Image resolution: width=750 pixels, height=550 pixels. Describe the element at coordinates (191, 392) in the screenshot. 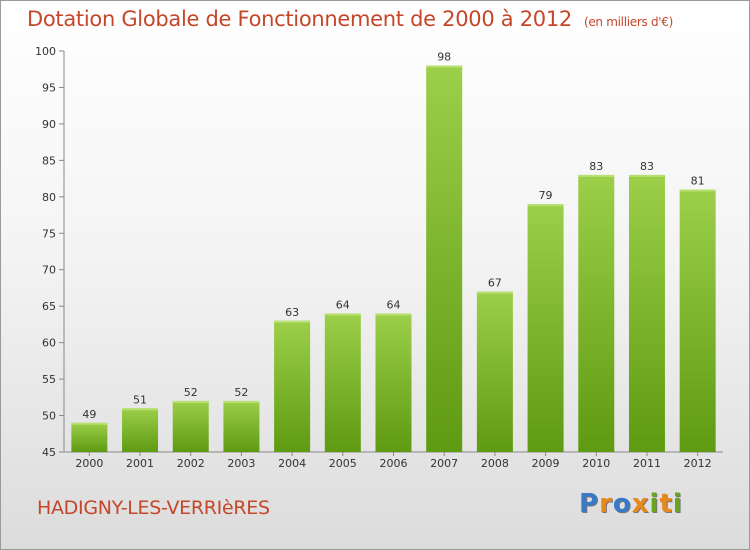

I see `value-label-2002: 52` at that location.